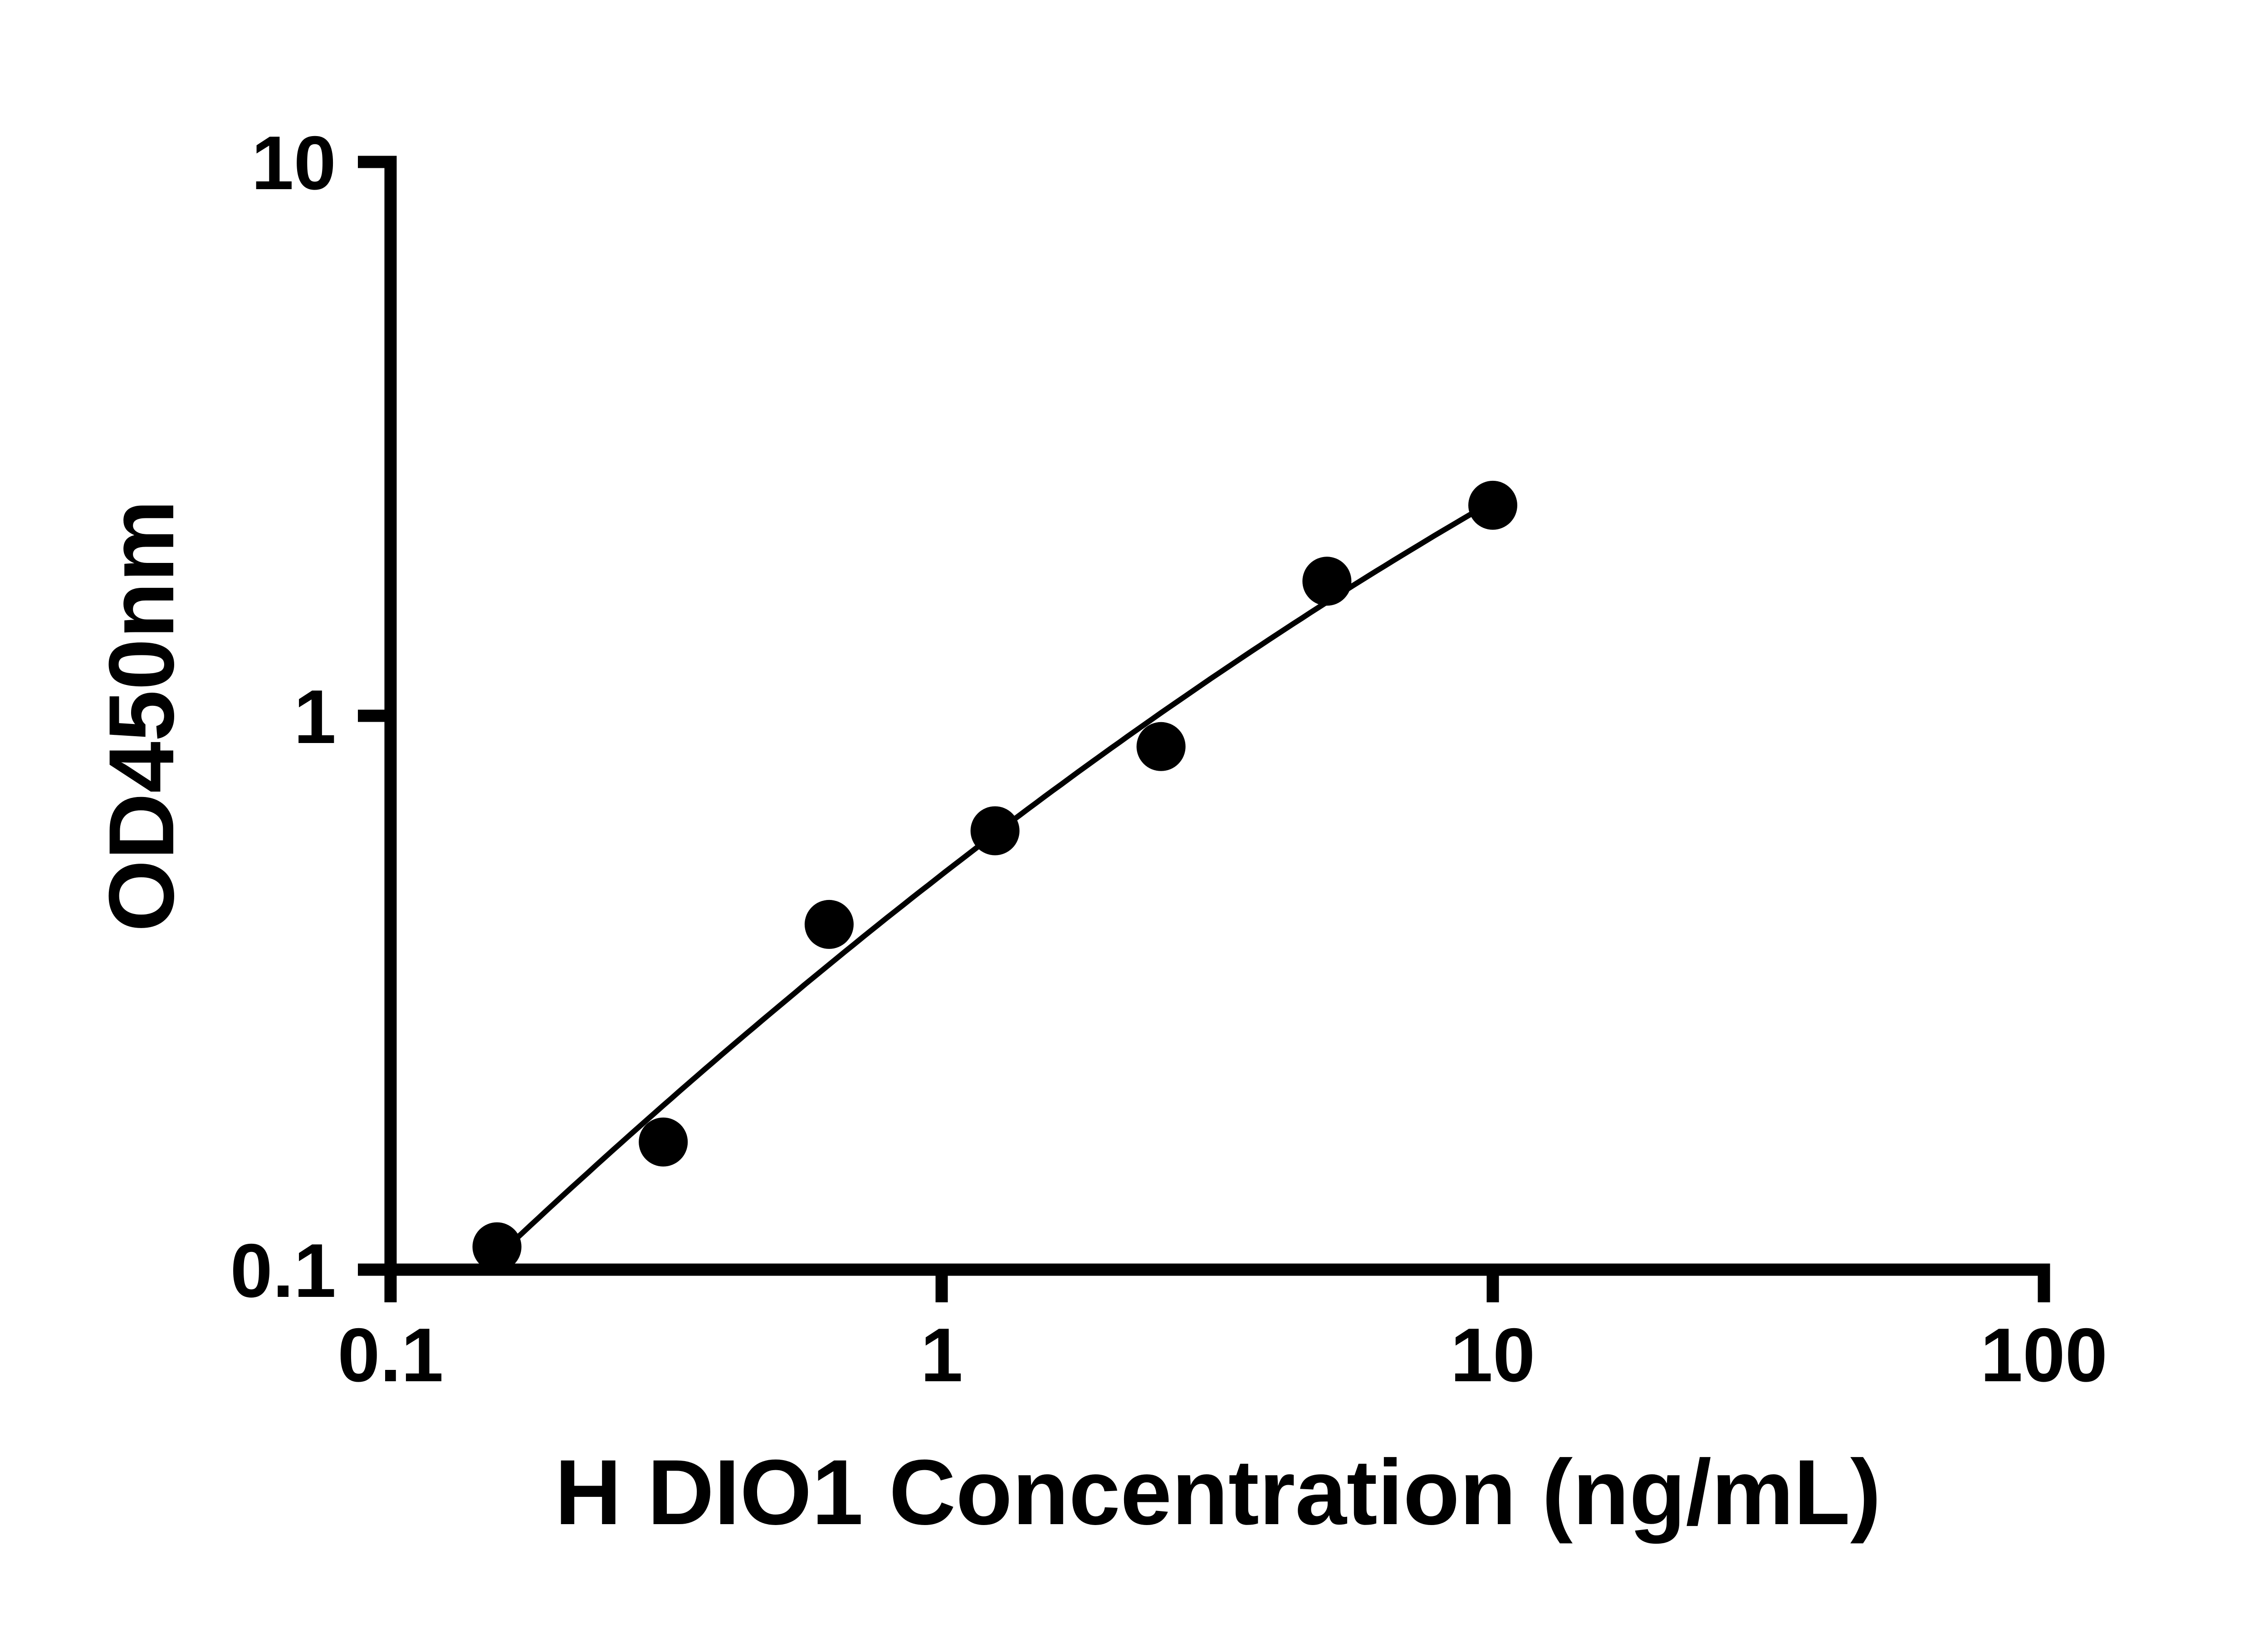 The width and height of the screenshot is (2268, 1633). I want to click on x-tick-label: 0.1, so click(391, 1355).